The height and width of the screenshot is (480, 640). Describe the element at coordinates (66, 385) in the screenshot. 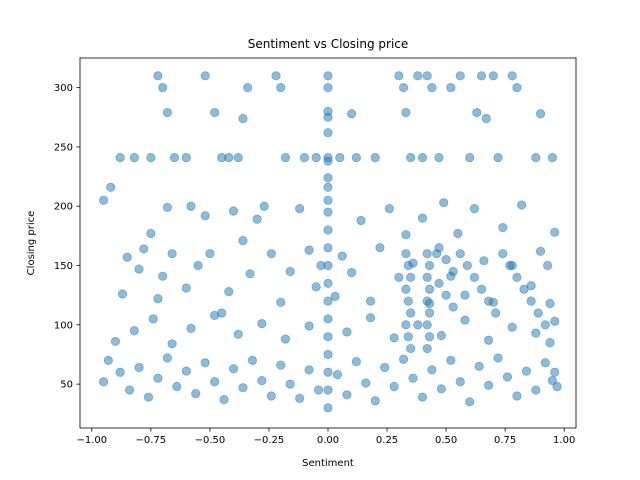

I see `y-tick-label: 50` at that location.